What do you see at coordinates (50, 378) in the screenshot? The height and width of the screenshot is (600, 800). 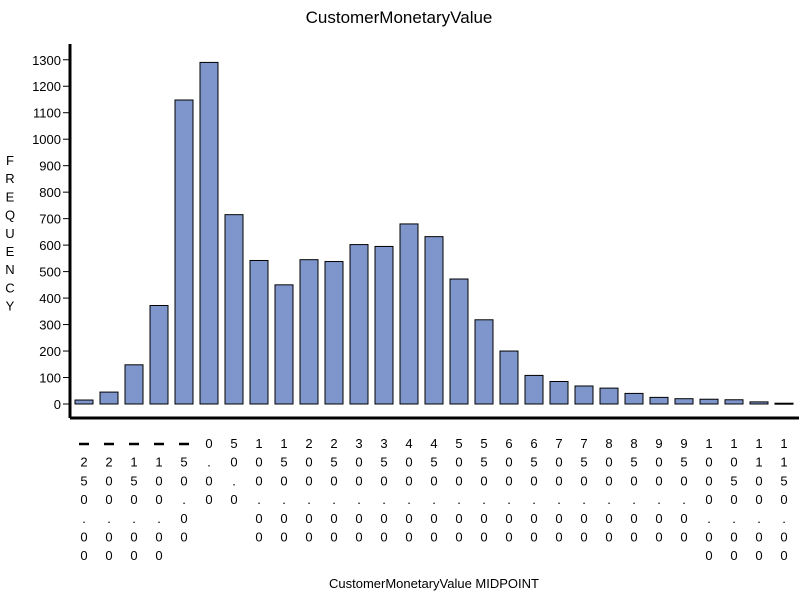 I see `y-tick-label: 100` at bounding box center [50, 378].